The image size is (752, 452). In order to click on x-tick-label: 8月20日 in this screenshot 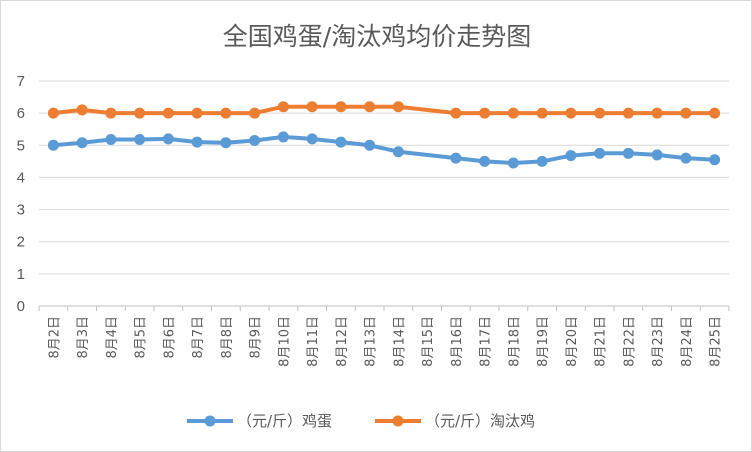, I will do `click(572, 341)`.